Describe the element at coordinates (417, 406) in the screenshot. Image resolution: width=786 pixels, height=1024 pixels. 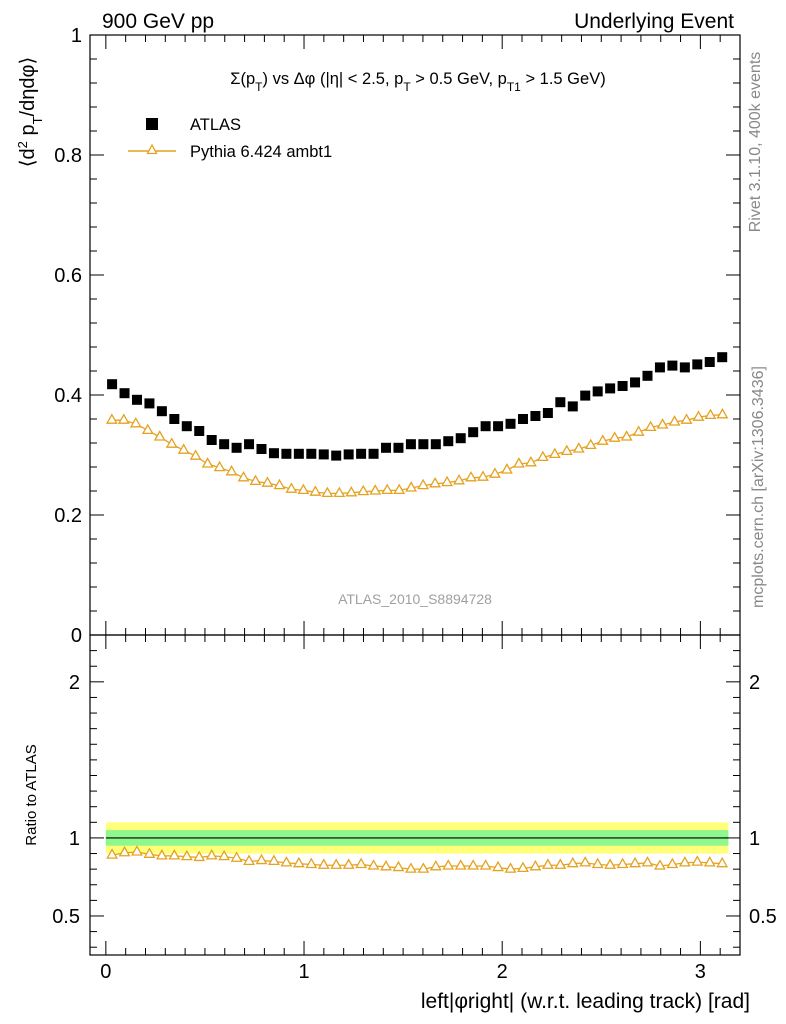
I see `series-atlas` at that location.